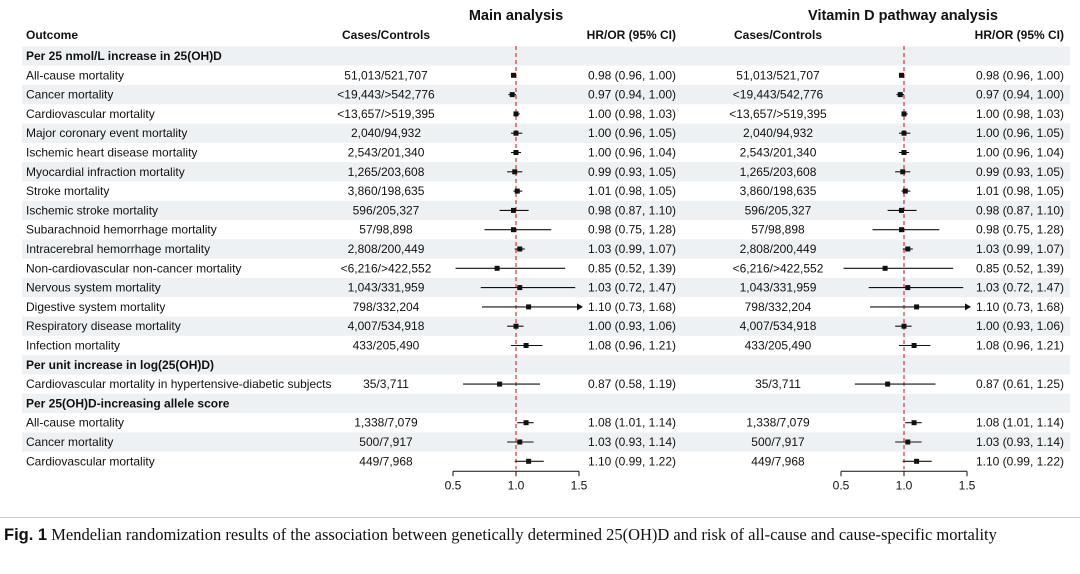  I want to click on outcome-label: Nervous system mortality, so click(93, 288).